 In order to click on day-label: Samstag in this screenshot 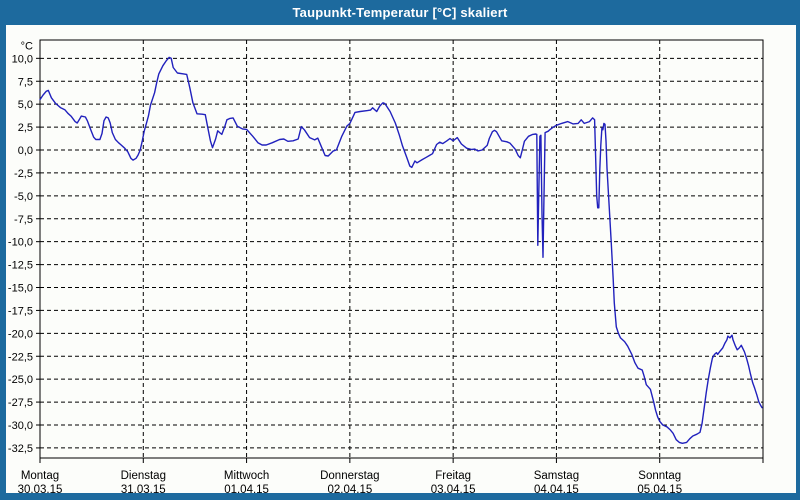, I will do `click(556, 476)`.